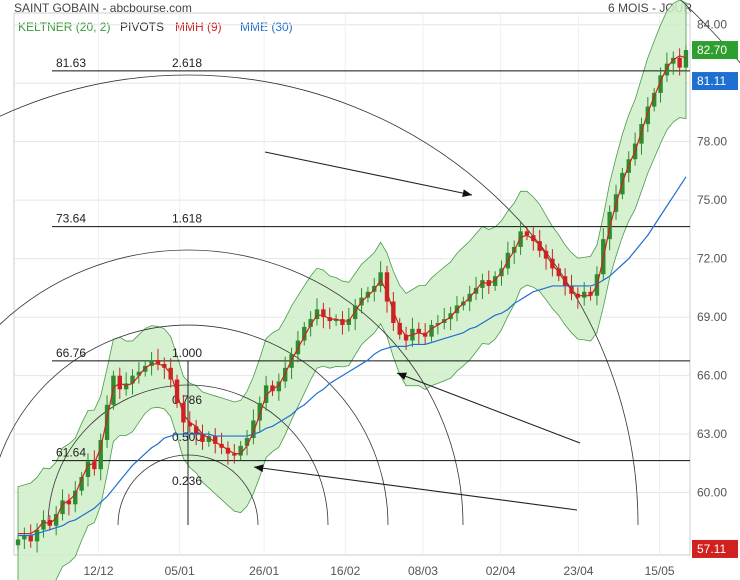  What do you see at coordinates (578, 571) in the screenshot?
I see `x-tick-label: 23/04` at bounding box center [578, 571].